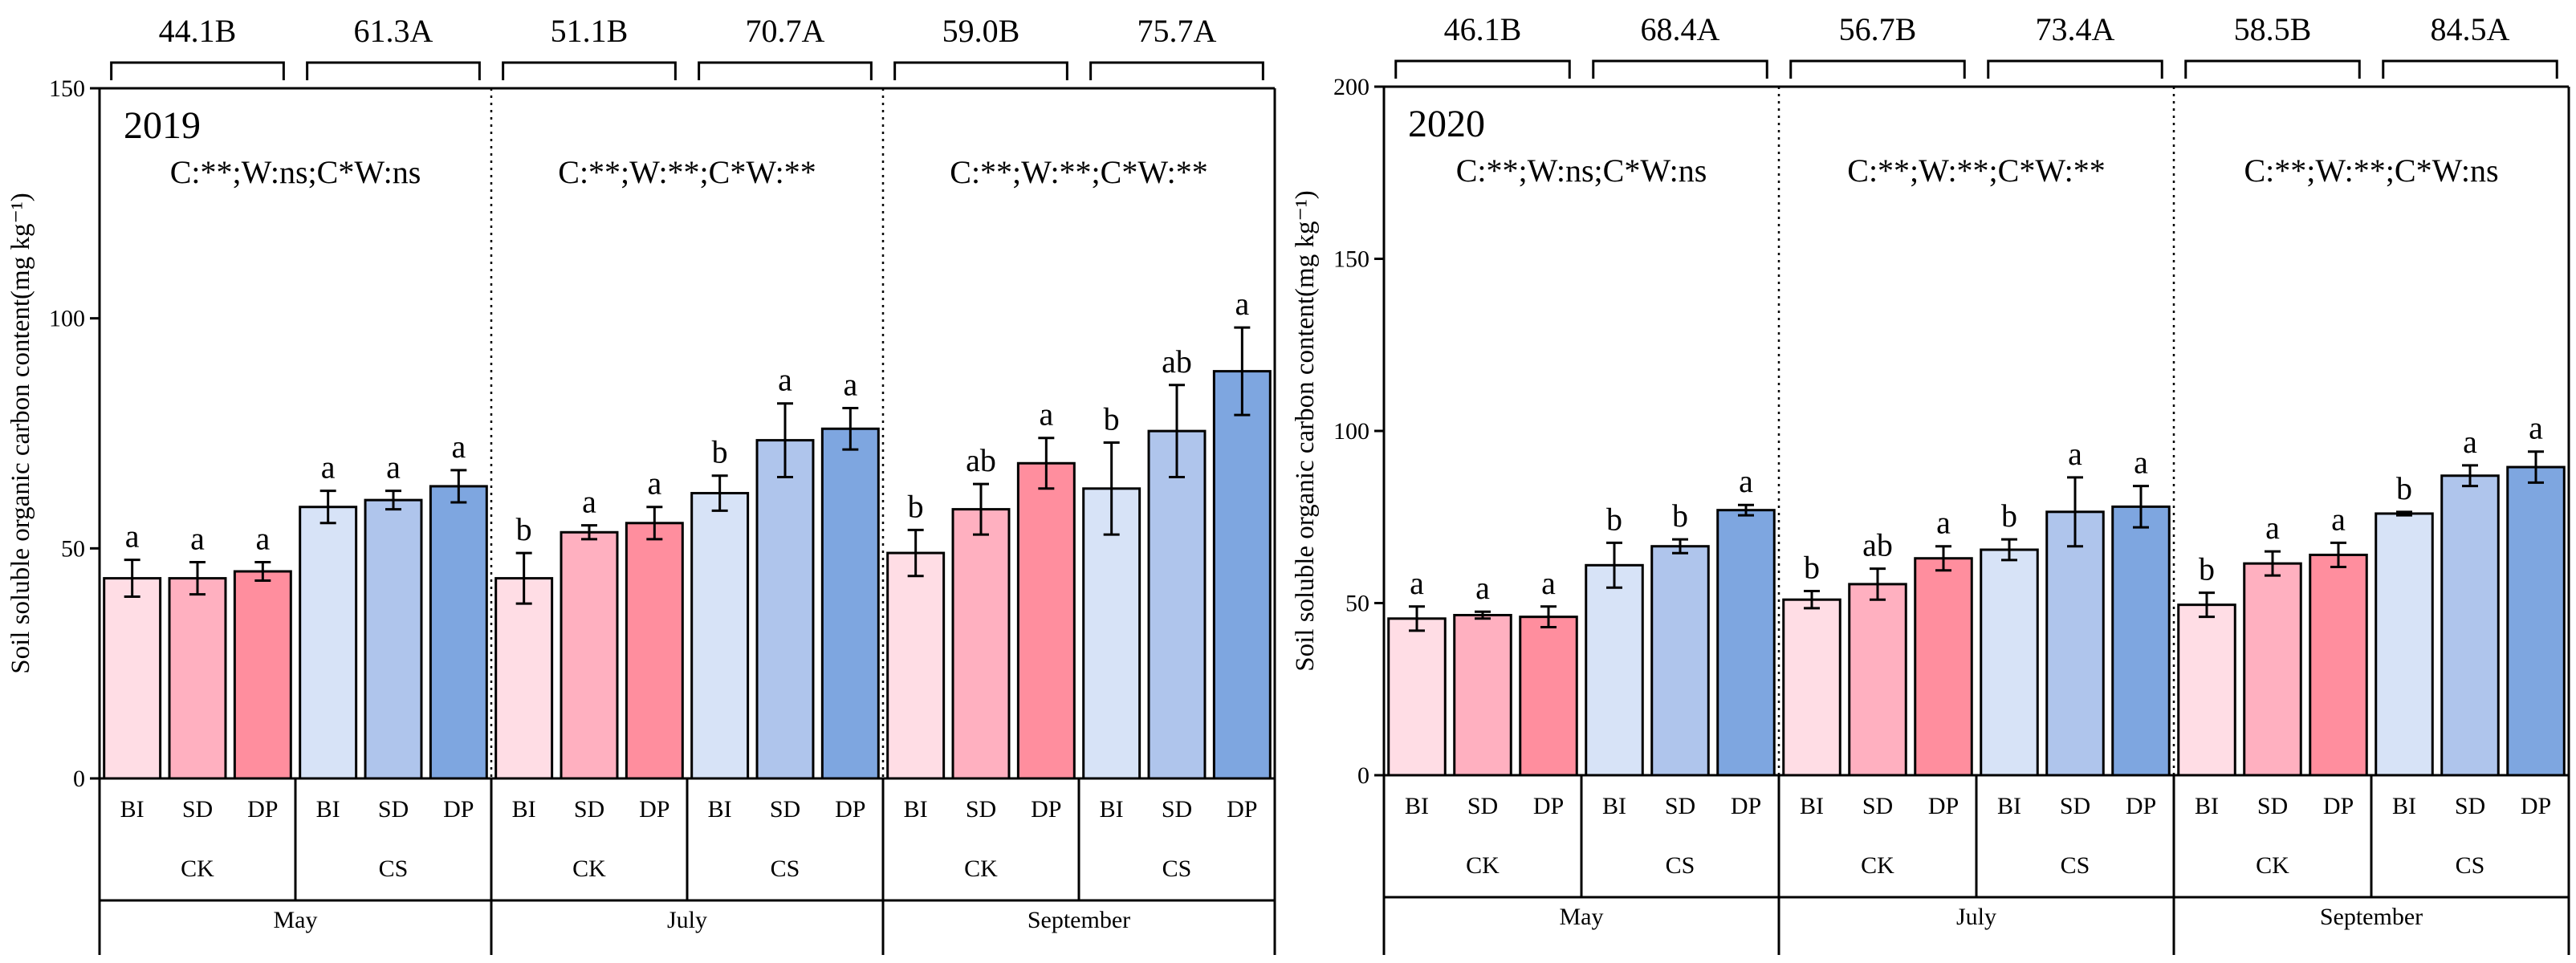 Image resolution: width=2576 pixels, height=963 pixels. Describe the element at coordinates (163, 125) in the screenshot. I see `year-label: 2019` at that location.